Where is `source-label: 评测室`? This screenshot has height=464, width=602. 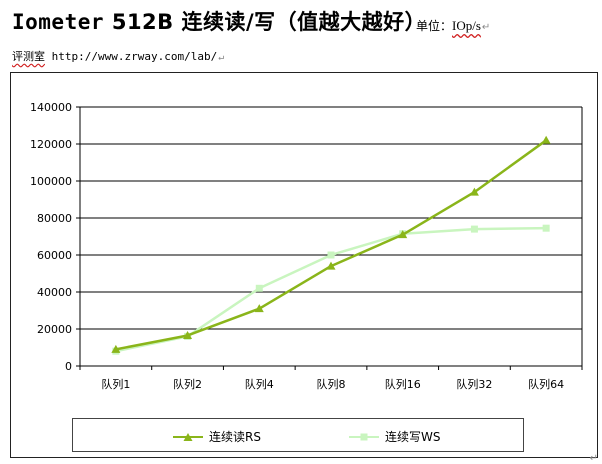
source-label: 评测室 is located at coordinates (28, 56).